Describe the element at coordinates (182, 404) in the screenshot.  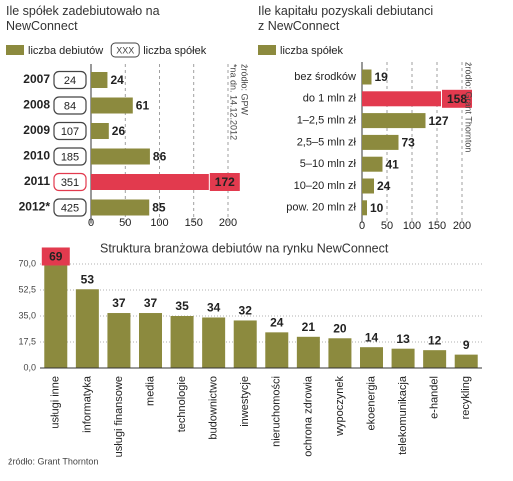
I see `x-tick-label: technologie` at that location.